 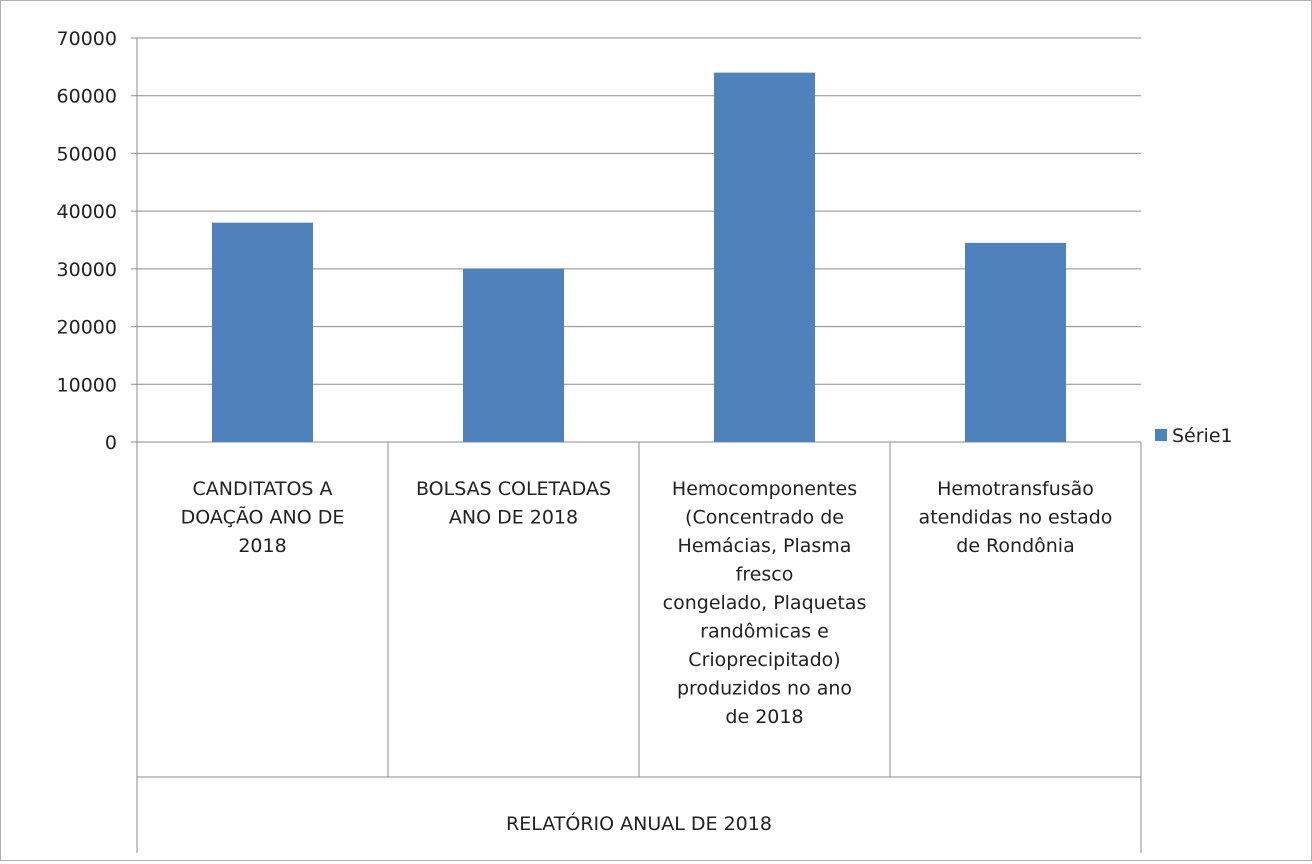 What do you see at coordinates (1202, 436) in the screenshot?
I see `legend-label: Série1` at bounding box center [1202, 436].